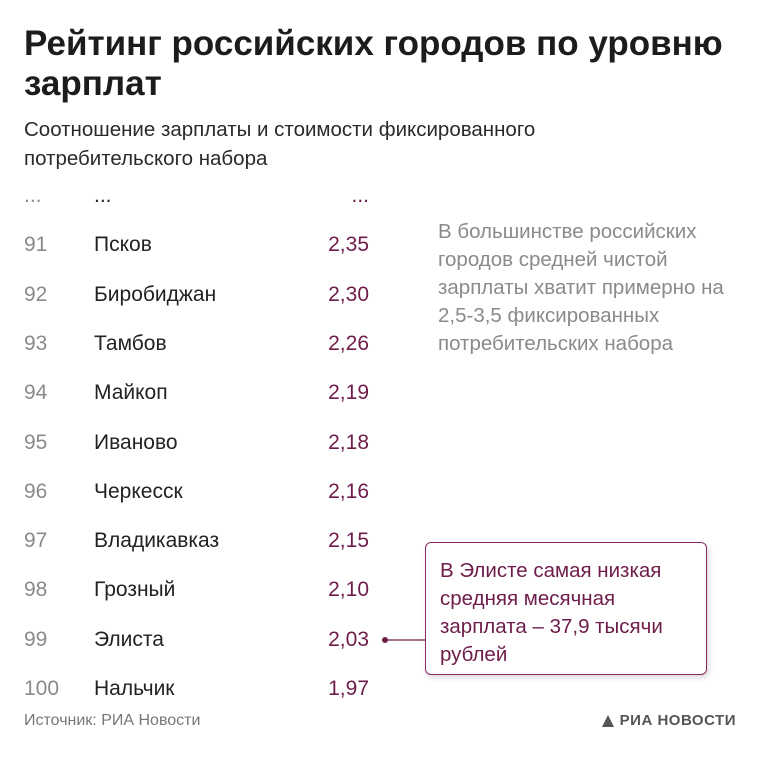  I want to click on table-row: 95 Иваново 2,18, so click(200, 443).